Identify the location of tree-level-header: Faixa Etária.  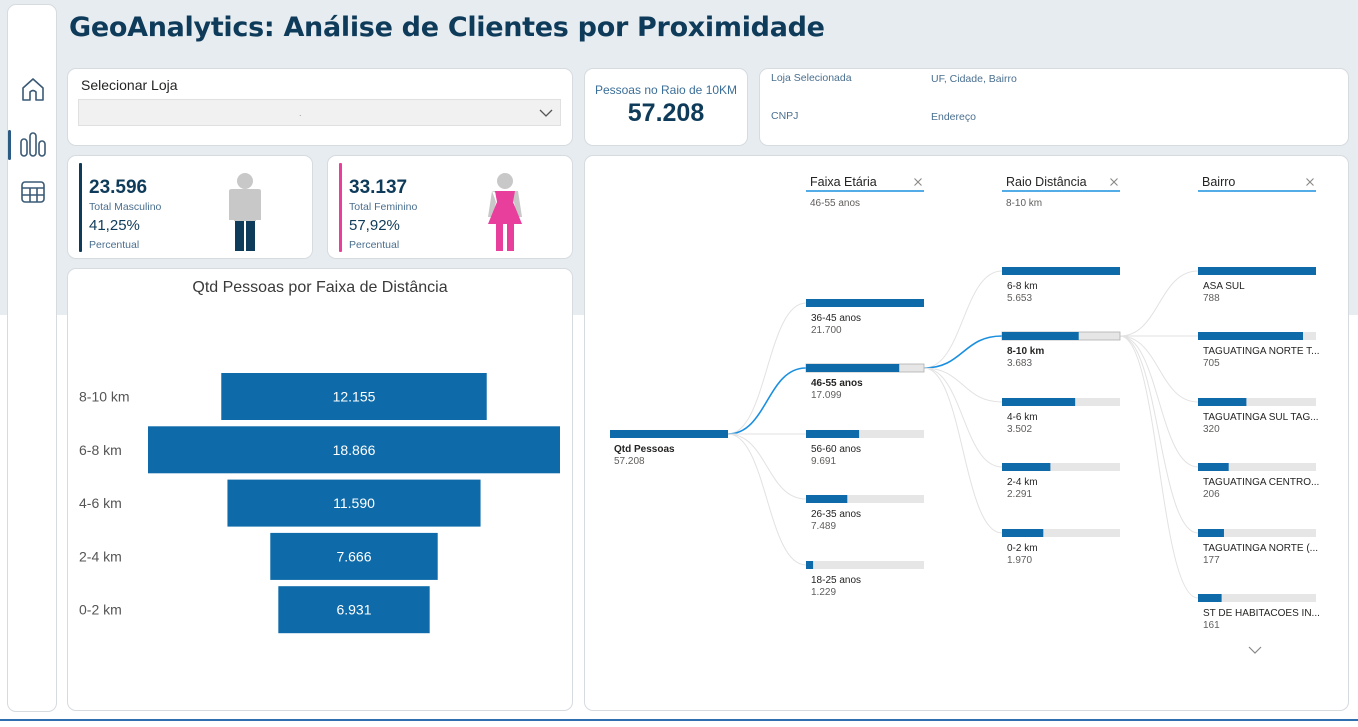
(843, 182).